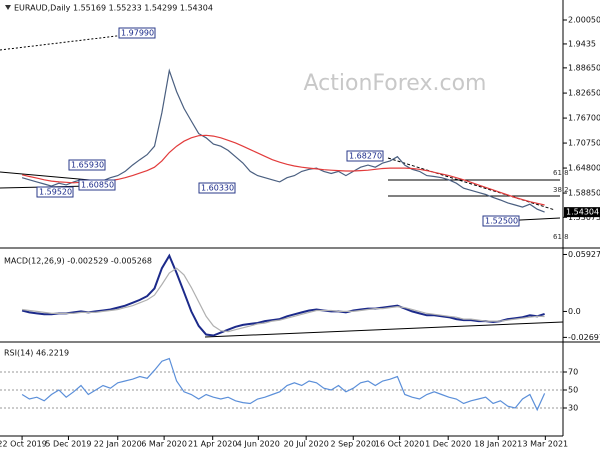 The height and width of the screenshot is (450, 600). Describe the element at coordinates (78, 261) in the screenshot. I see `panel-title: MACD(12,26,9) -0.002529 -0.005268` at that location.